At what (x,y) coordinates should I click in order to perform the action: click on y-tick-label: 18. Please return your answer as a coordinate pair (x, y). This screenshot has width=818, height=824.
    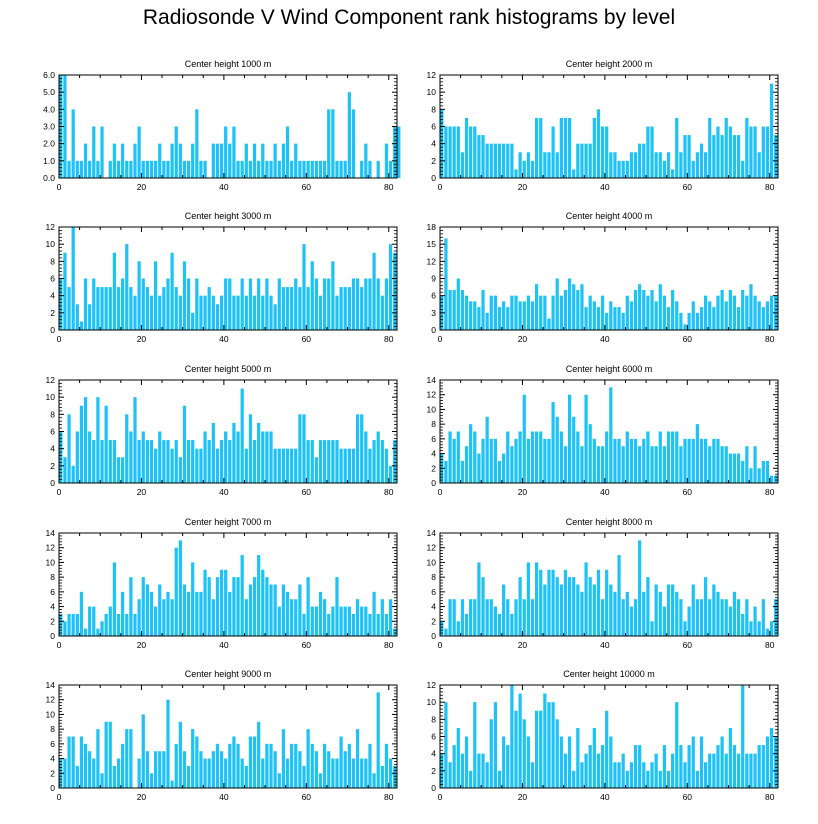
    Looking at the image, I should click on (432, 227).